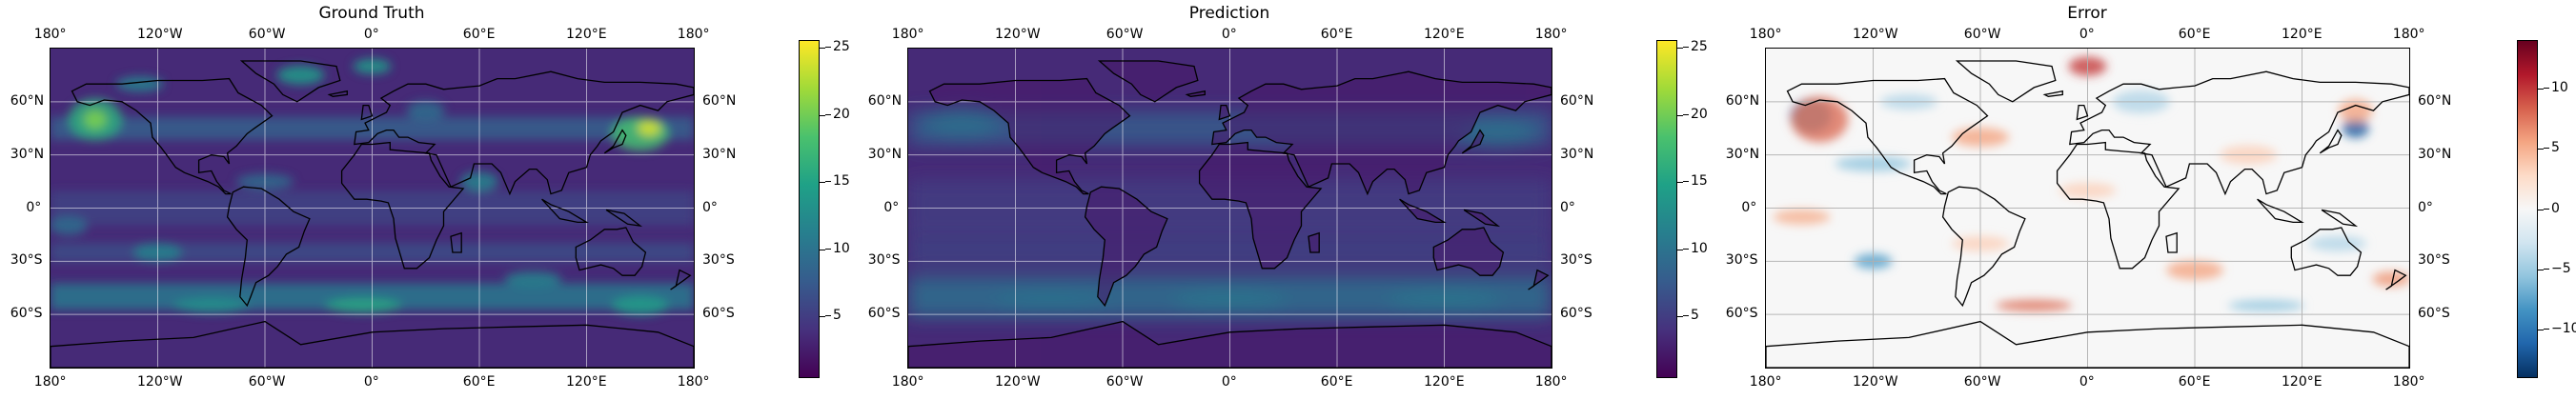 This screenshot has width=2576, height=400. Describe the element at coordinates (2556, 88) in the screenshot. I see `colorbar-tick-label: 10` at that location.